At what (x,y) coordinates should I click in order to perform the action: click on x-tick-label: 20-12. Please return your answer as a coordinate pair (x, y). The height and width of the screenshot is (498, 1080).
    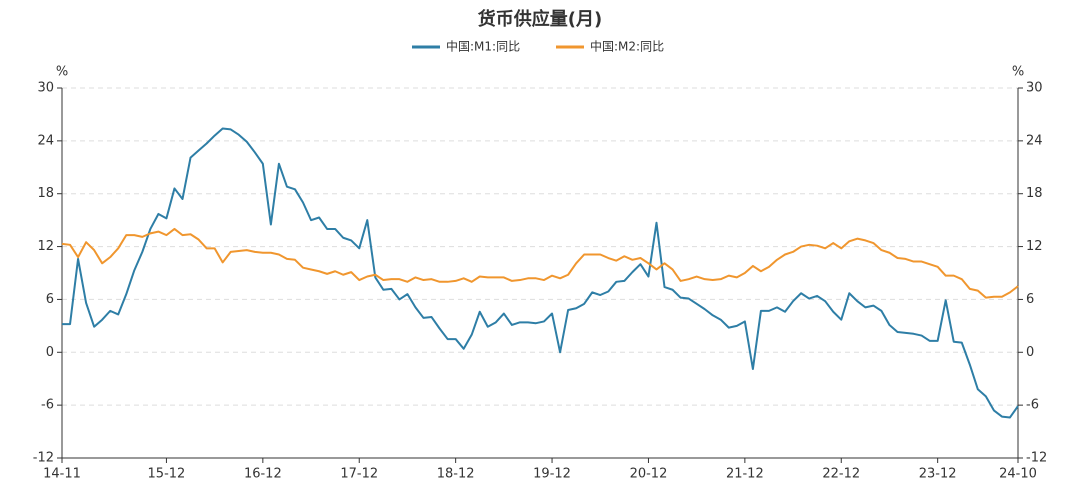
    Looking at the image, I should click on (649, 474).